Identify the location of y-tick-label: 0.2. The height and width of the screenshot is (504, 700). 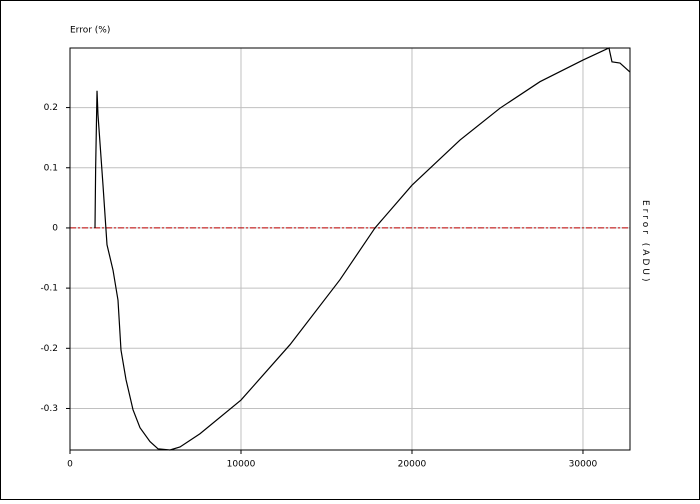
(51, 108).